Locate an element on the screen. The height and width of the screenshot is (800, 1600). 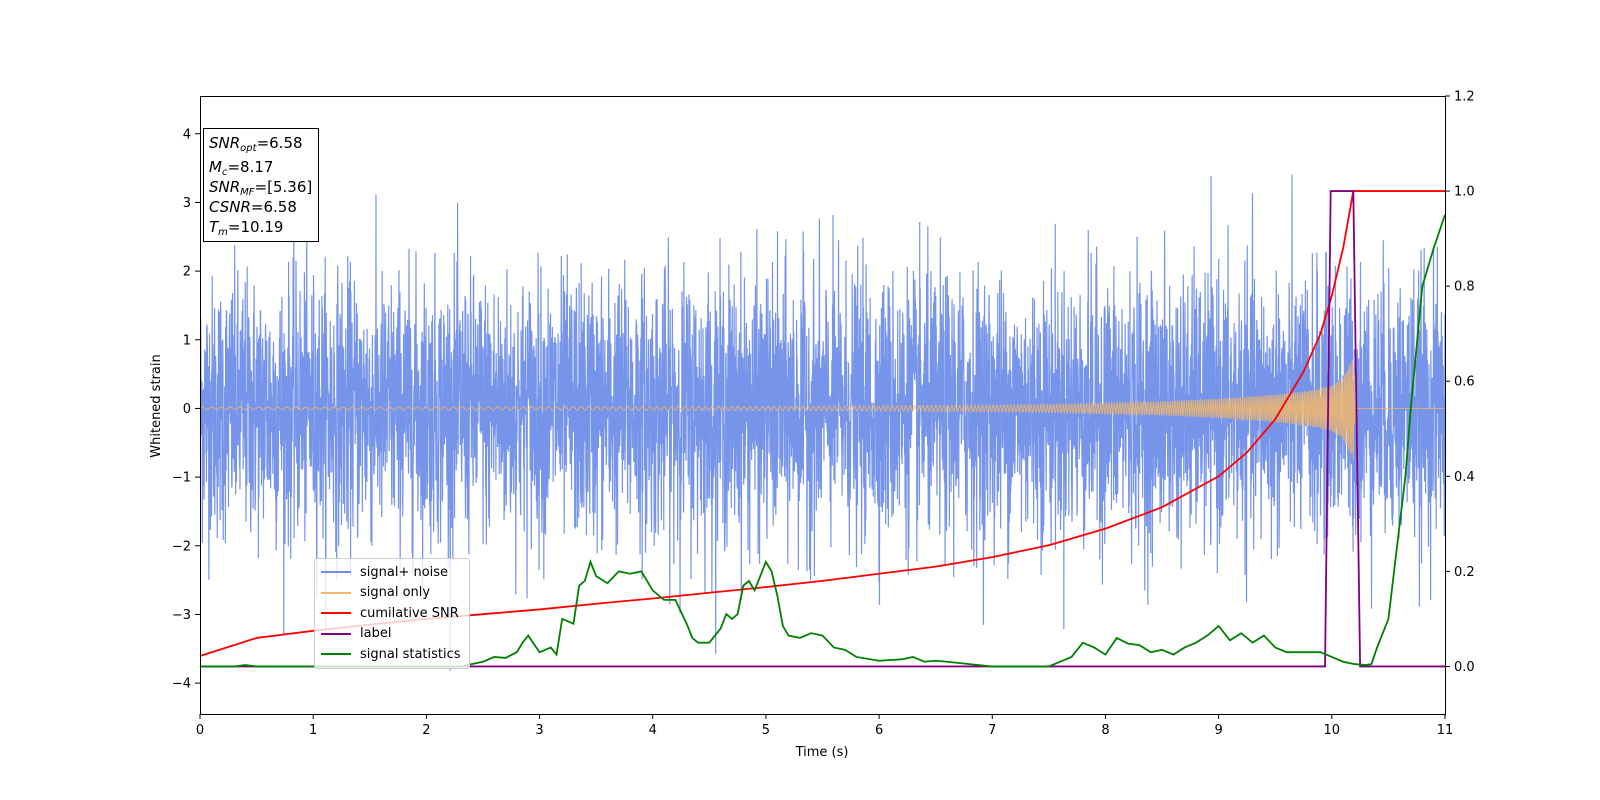
legend-label: signal only is located at coordinates (395, 593).